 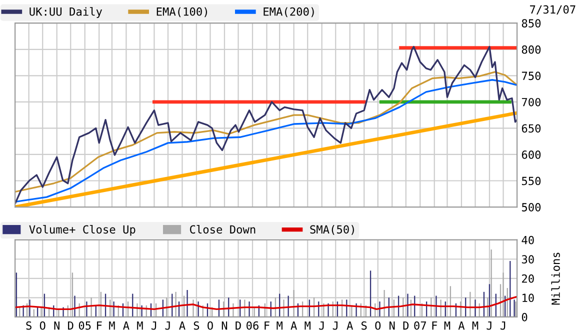 I want to click on y-tick-label: 500, so click(x=531, y=207).